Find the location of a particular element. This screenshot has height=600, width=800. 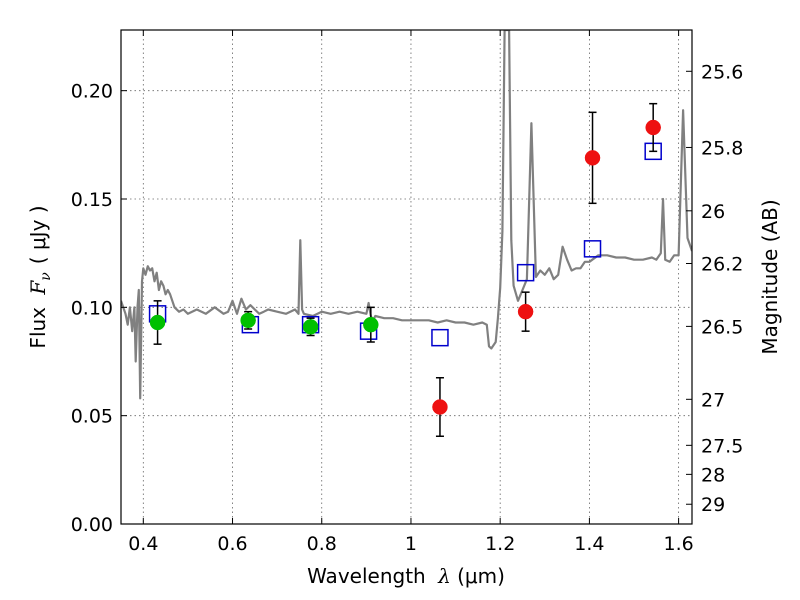

x-tick-label: 0.8 is located at coordinates (322, 544).